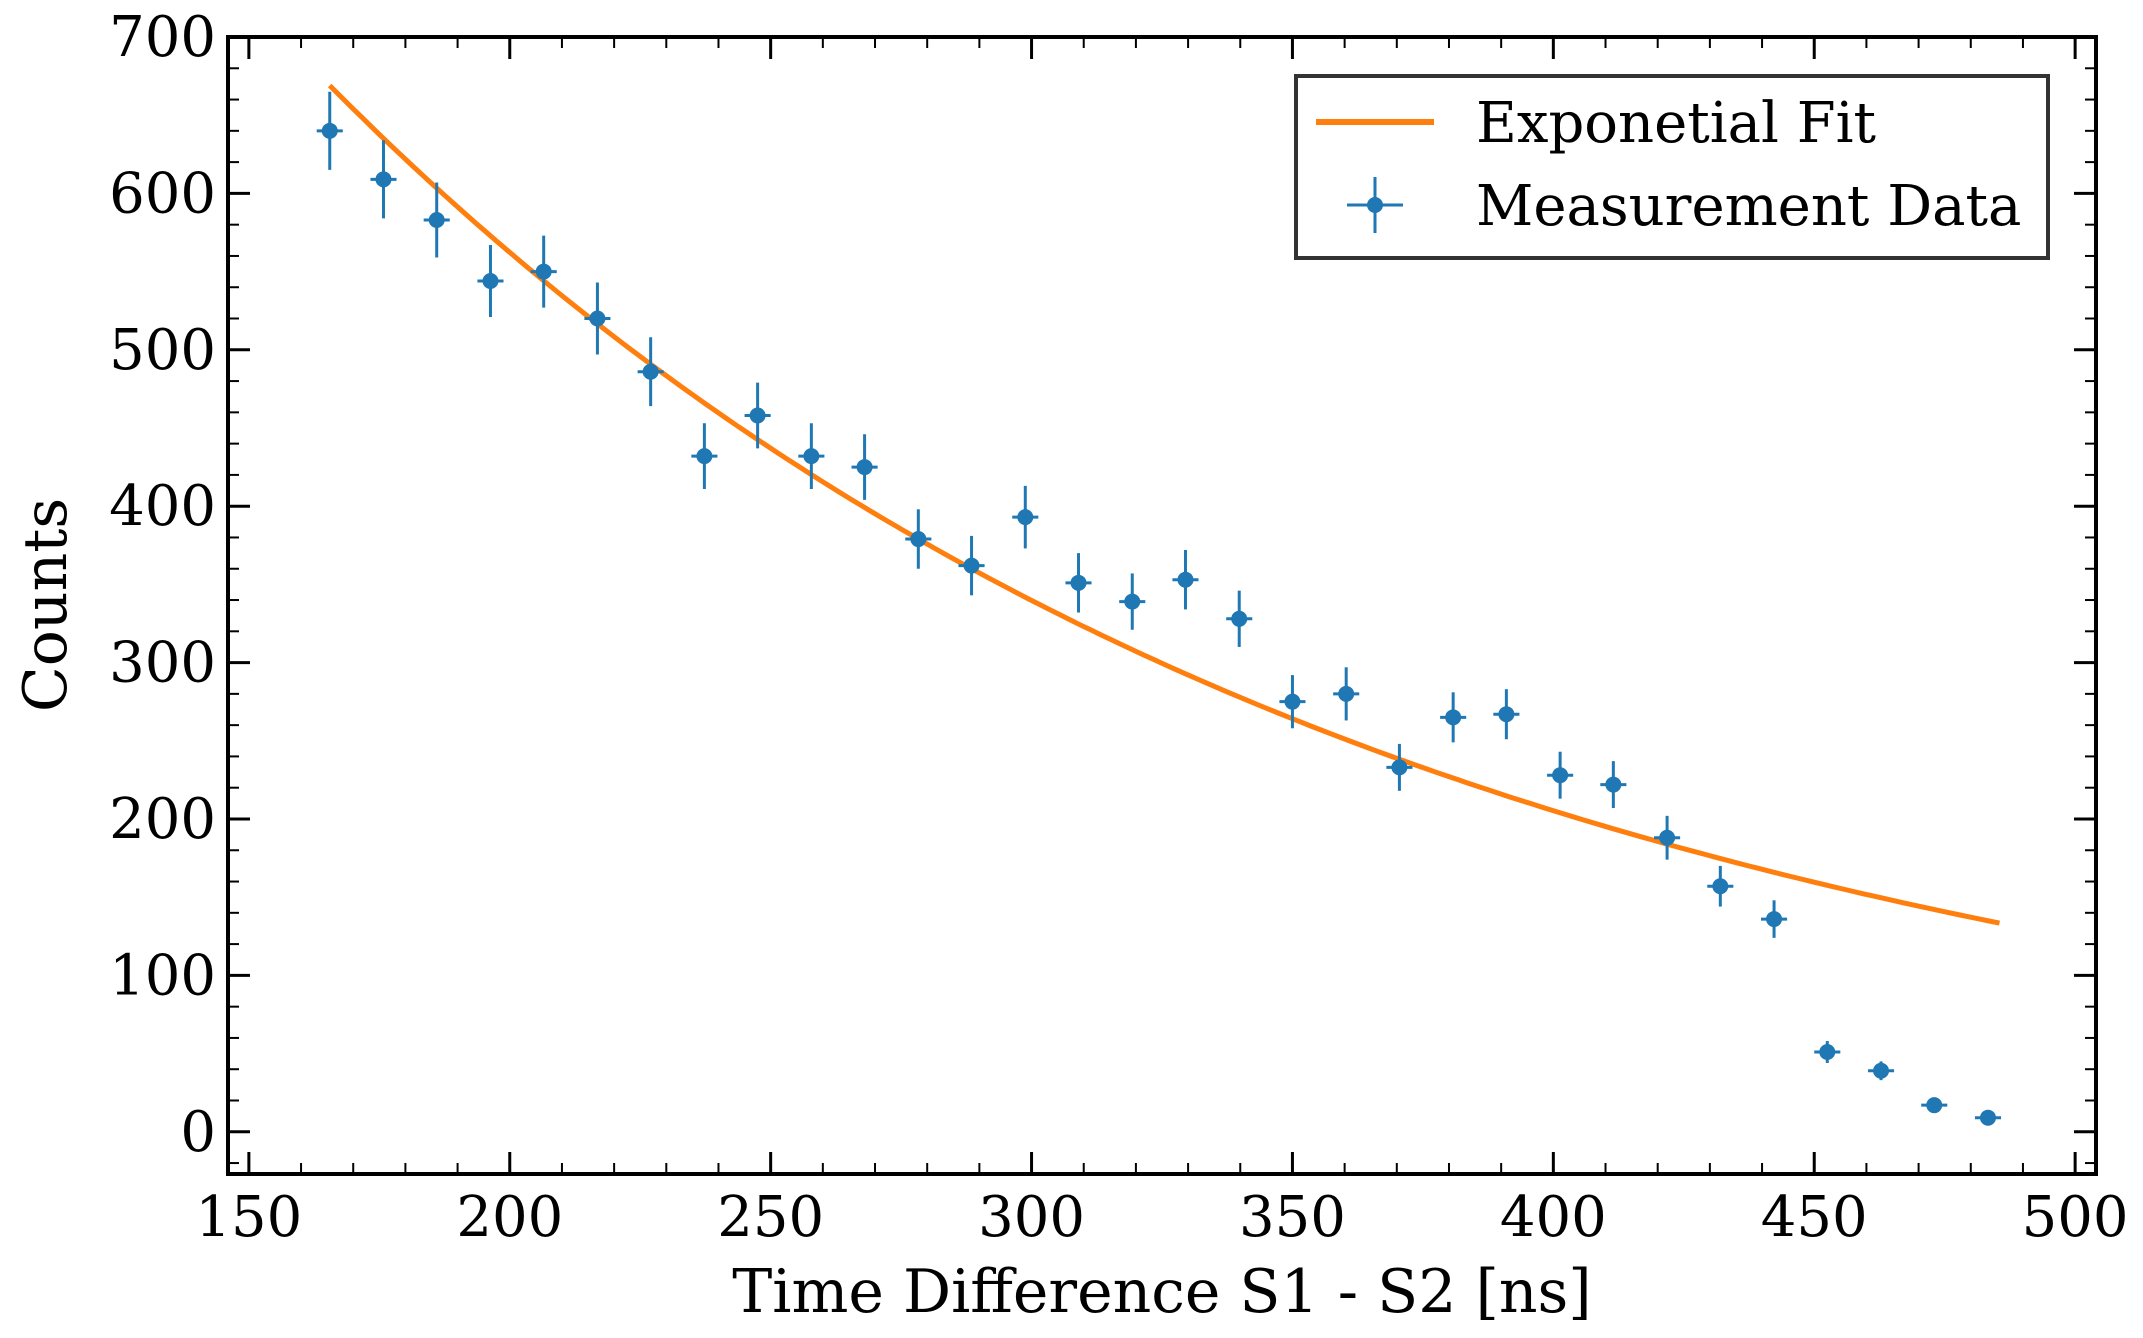 The width and height of the screenshot is (2143, 1338). I want to click on y-tick-label: 700, so click(162, 37).